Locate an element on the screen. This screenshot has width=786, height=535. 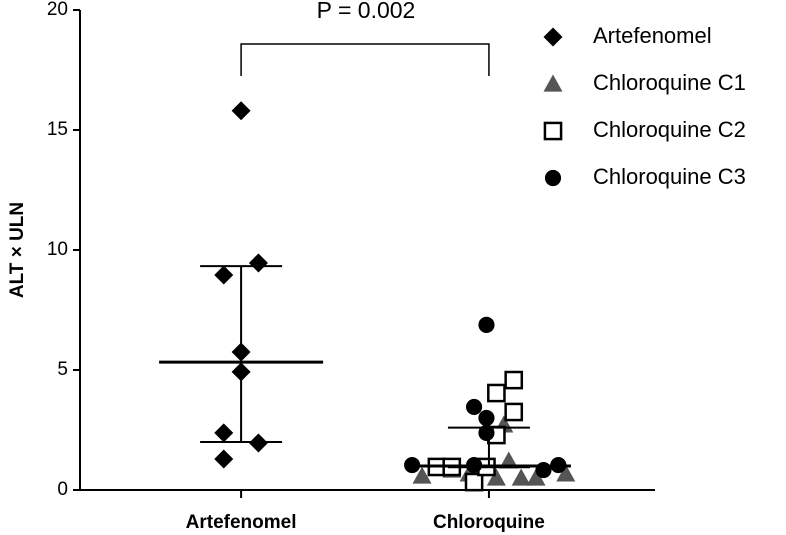
y-axis-label: ALT × ULN is located at coordinates (17, 250).